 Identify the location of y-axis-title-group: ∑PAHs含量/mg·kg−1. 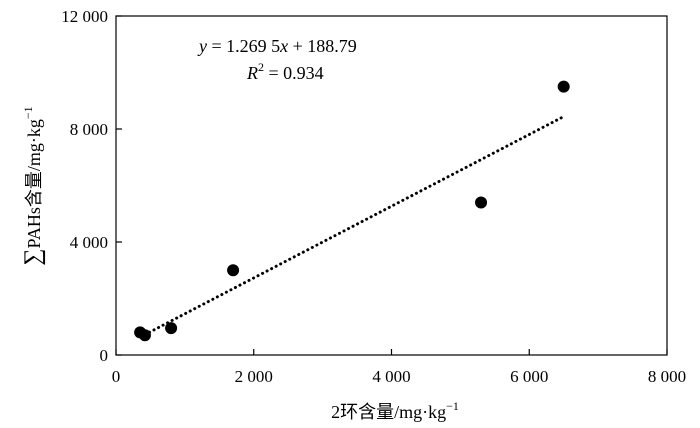
(33, 185).